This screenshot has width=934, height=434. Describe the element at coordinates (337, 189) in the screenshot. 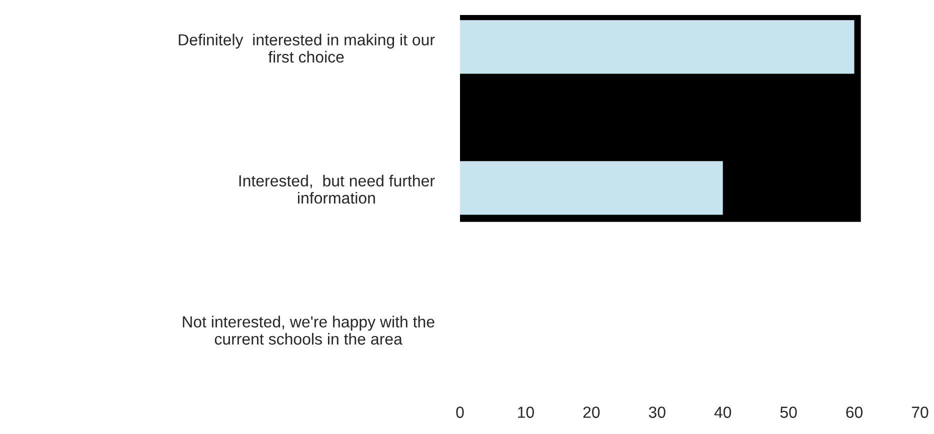

I see `y-tick-label: Interested, but need further information` at that location.